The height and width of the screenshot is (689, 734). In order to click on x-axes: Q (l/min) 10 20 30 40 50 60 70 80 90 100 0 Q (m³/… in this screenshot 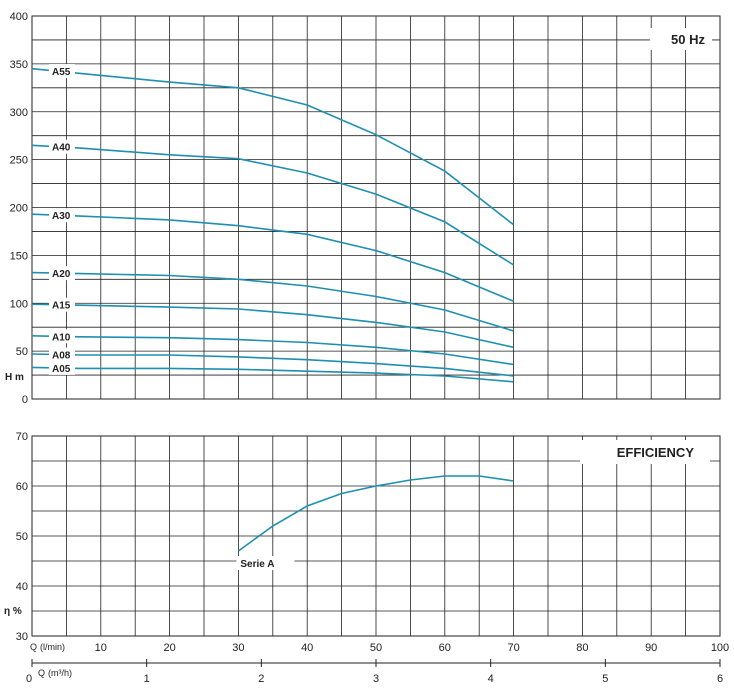, I will do `click(377, 663)`.